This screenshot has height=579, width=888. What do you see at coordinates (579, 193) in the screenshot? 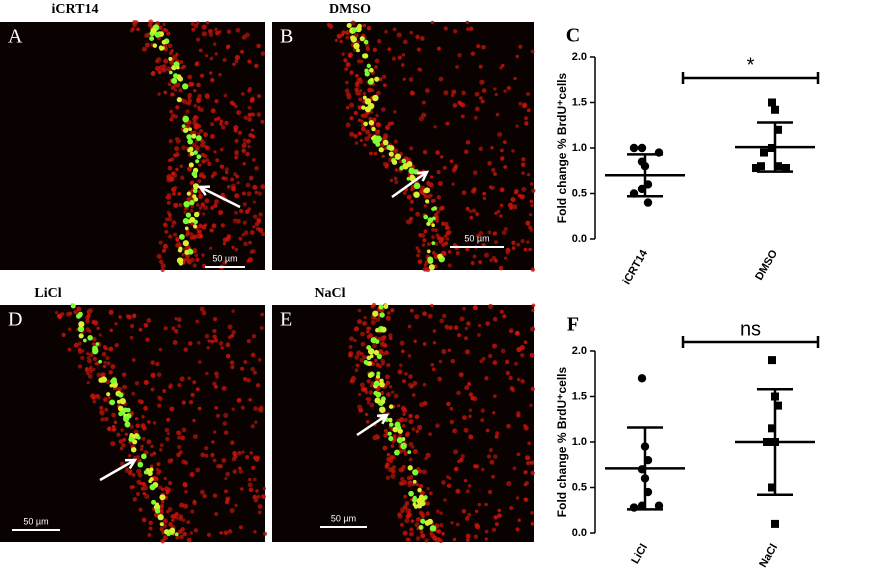
I see `y-tick-label: 0.5` at bounding box center [579, 193].